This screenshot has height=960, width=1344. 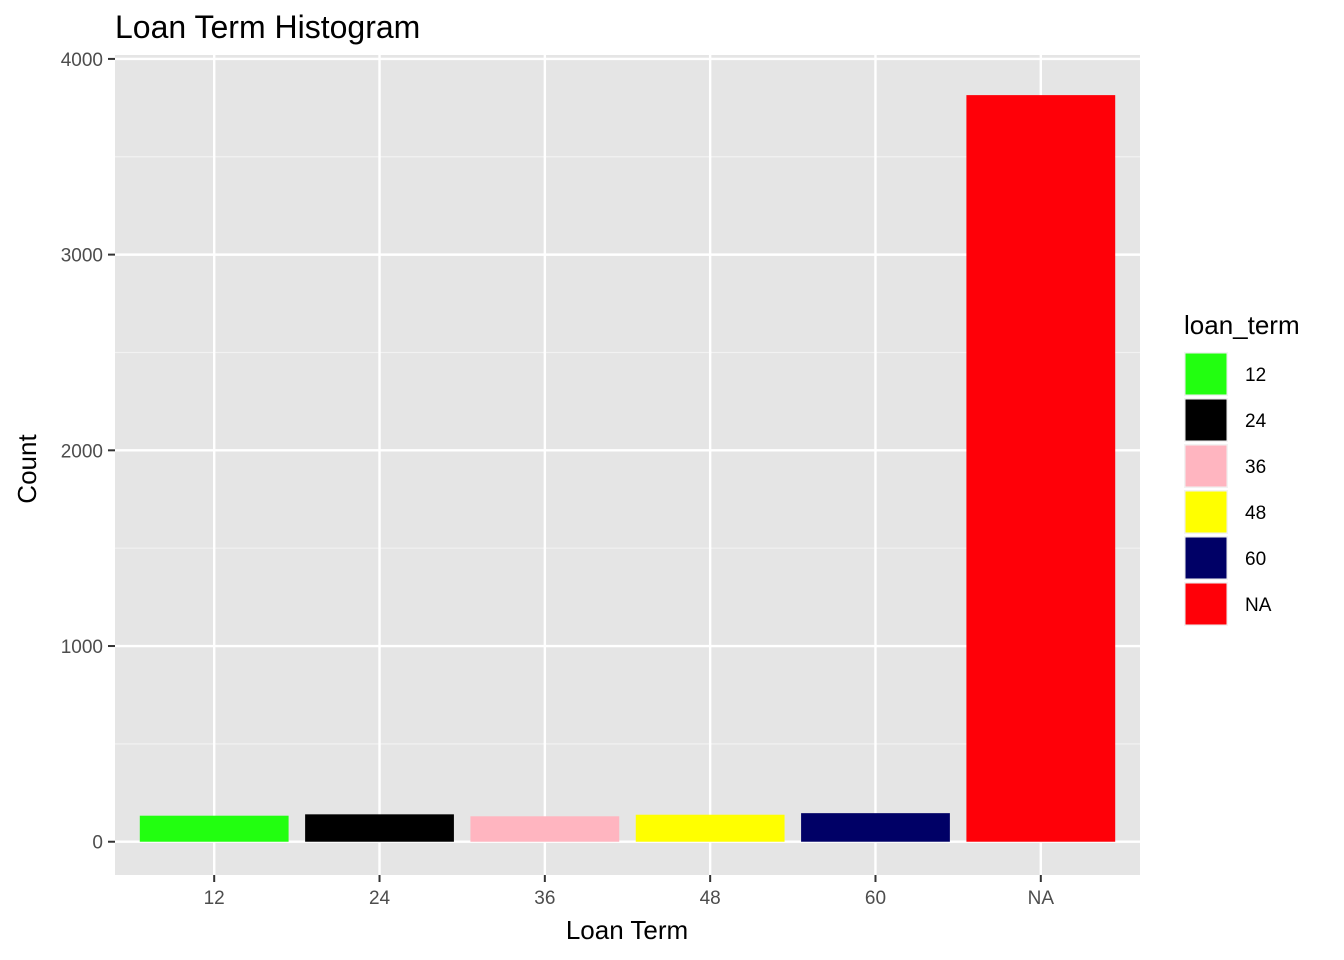 I want to click on y-tick-label: 2000, so click(x=82, y=451).